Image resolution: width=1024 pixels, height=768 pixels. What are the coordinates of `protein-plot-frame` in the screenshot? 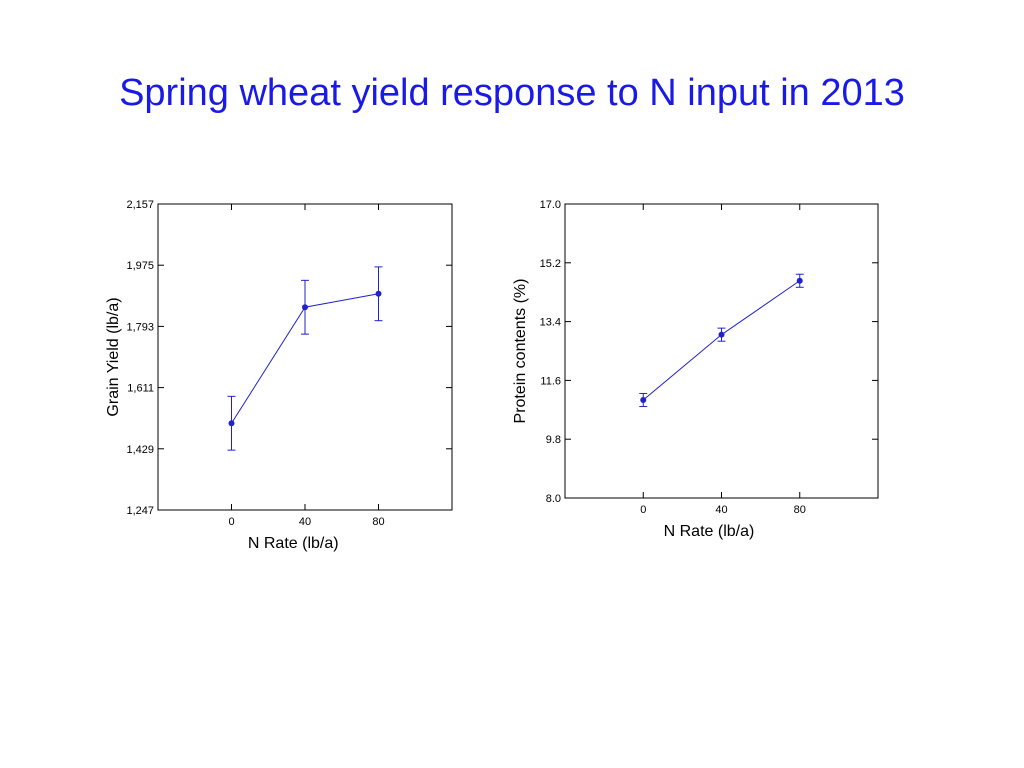 It's located at (721, 351).